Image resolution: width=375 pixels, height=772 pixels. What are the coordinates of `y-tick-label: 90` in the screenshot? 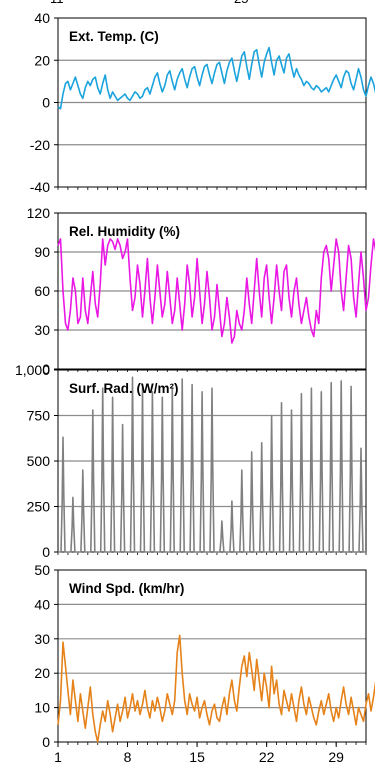 It's located at (42, 252).